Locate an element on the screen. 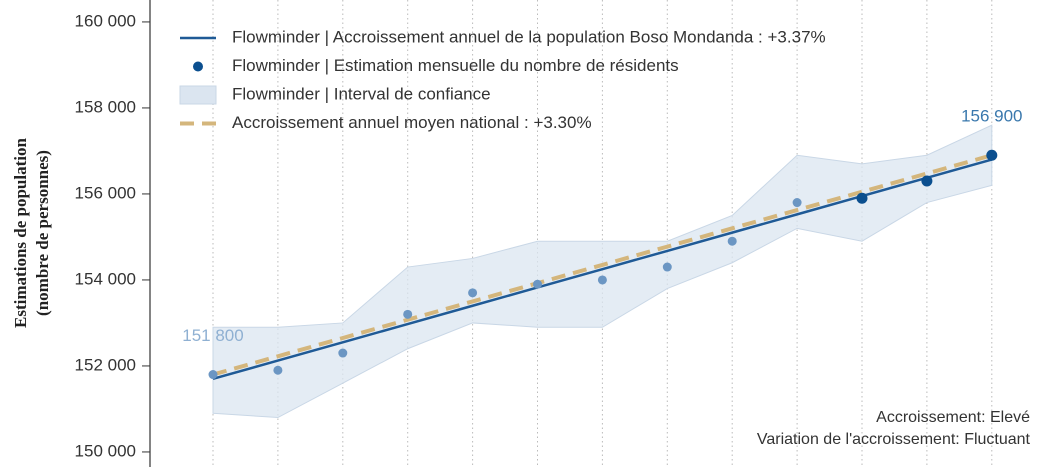  y-tick-label: 150 000 is located at coordinates (105, 450).